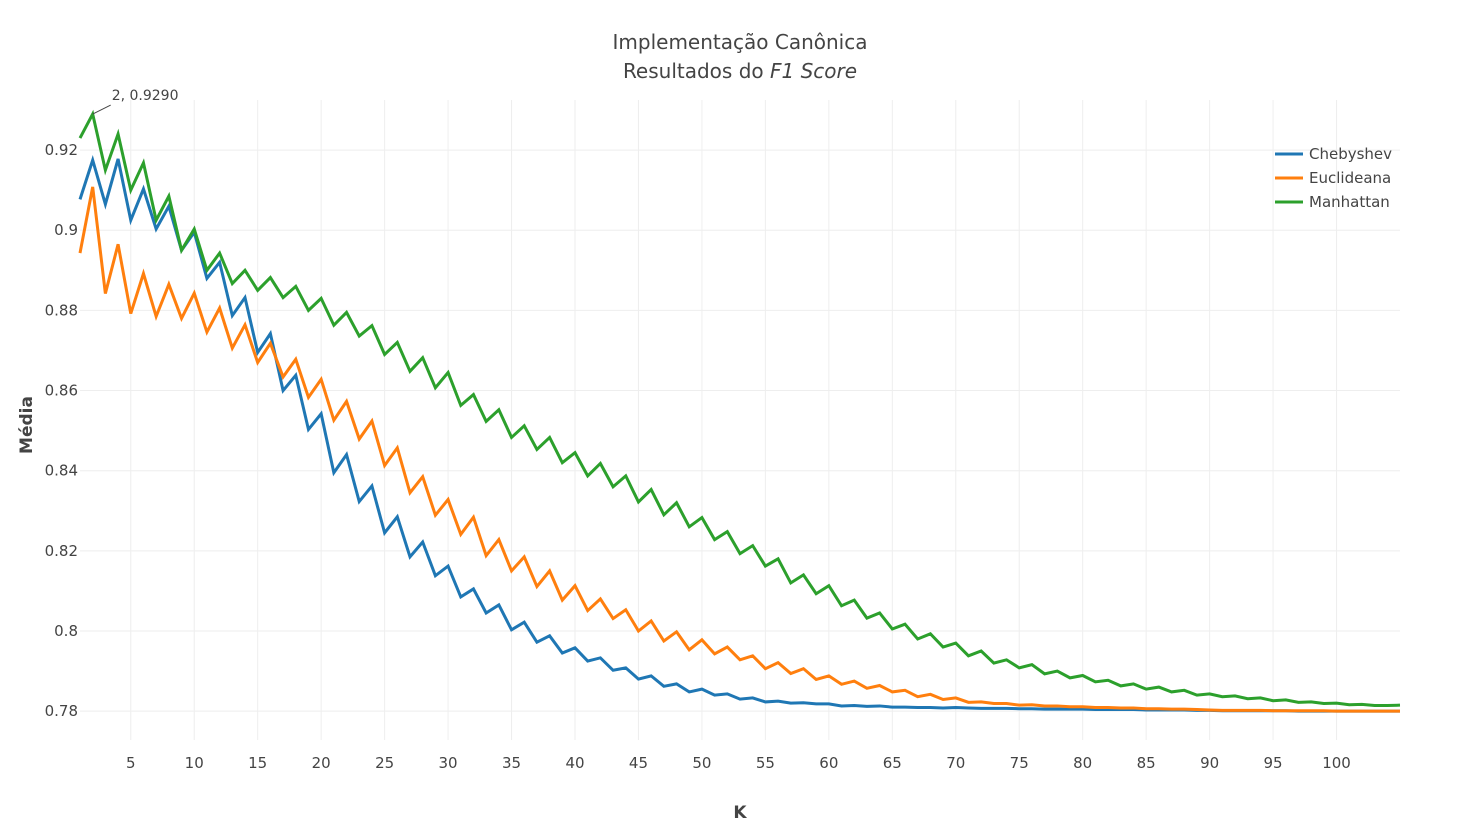 The width and height of the screenshot is (1480, 831). Describe the element at coordinates (1209, 763) in the screenshot. I see `x-tick-label: 90` at that location.